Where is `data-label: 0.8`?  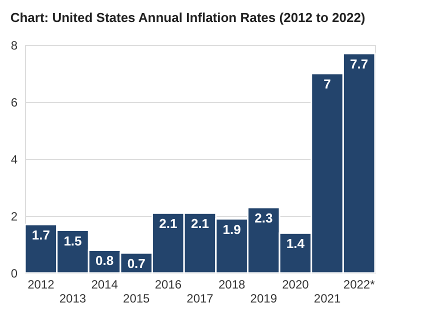 data-label: 0.8 is located at coordinates (105, 260).